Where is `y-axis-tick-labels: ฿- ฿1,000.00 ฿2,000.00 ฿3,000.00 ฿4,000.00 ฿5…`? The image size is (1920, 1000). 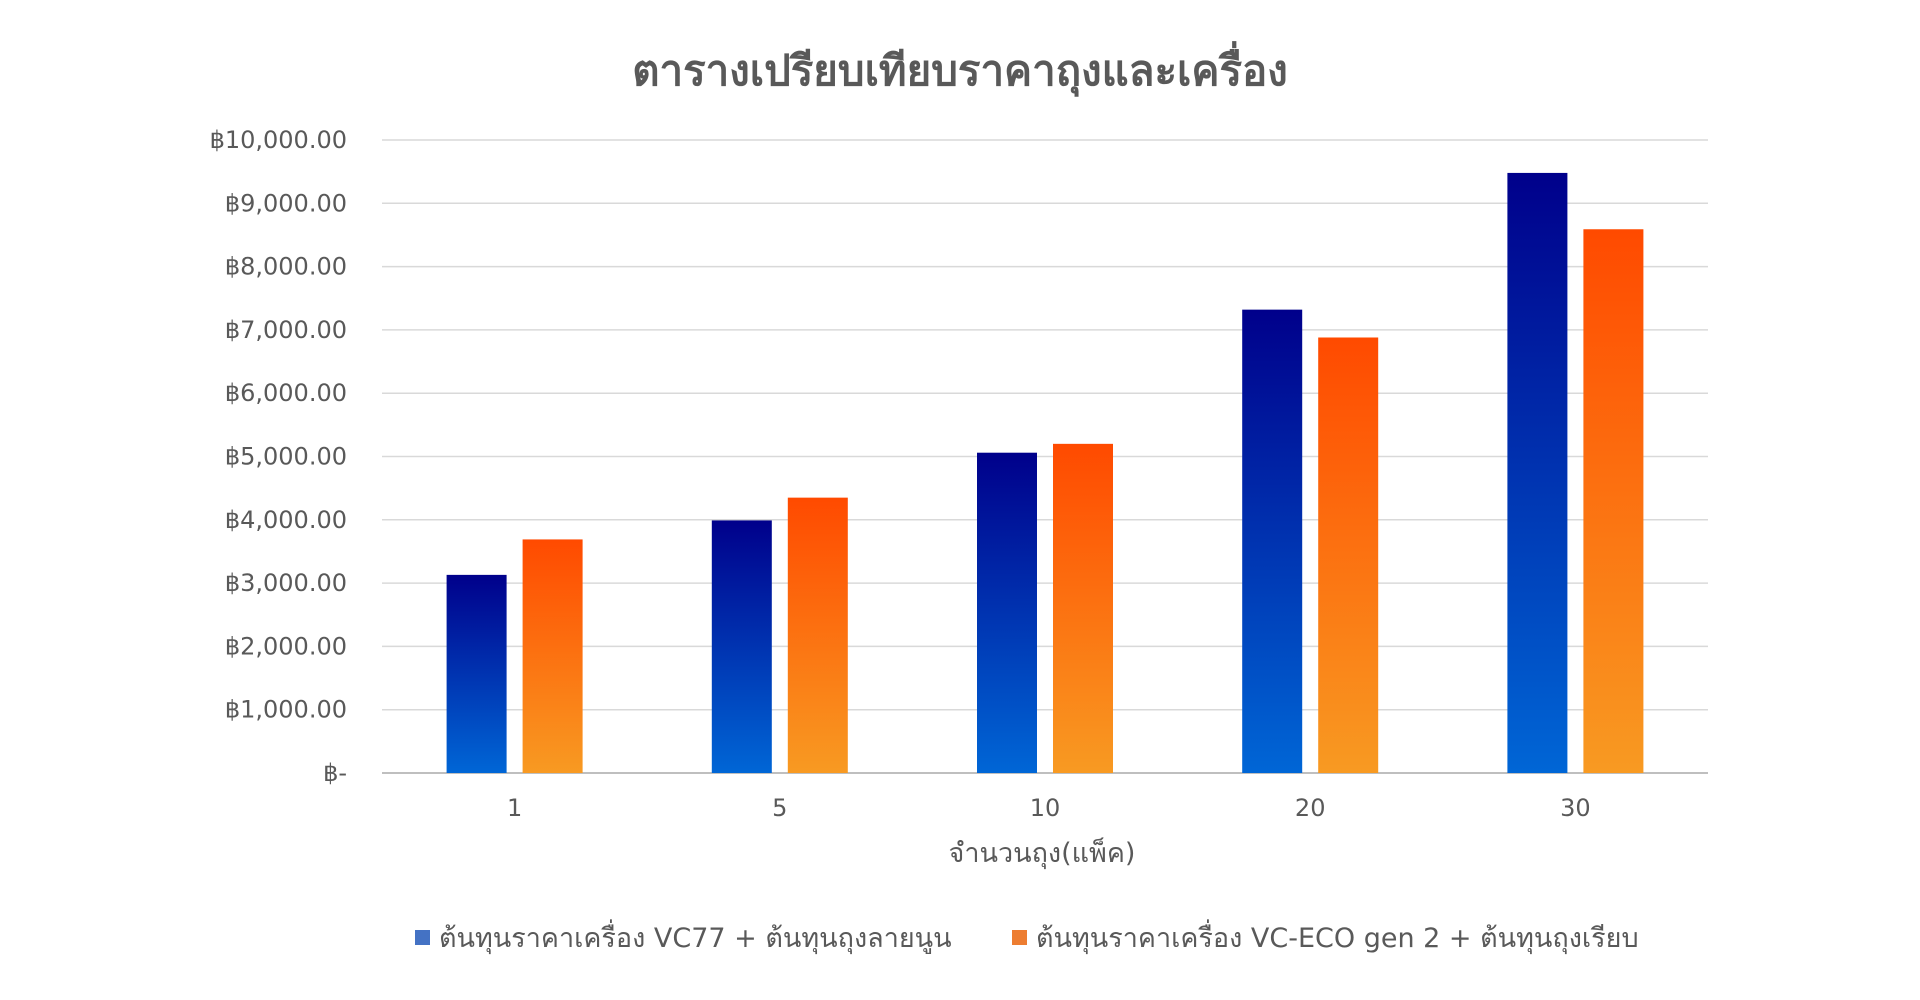
y-axis-tick-labels: ฿- ฿1,000.00 ฿2,000.00 ฿3,000.00 ฿4,000.00 ฿5… is located at coordinates (278, 456).